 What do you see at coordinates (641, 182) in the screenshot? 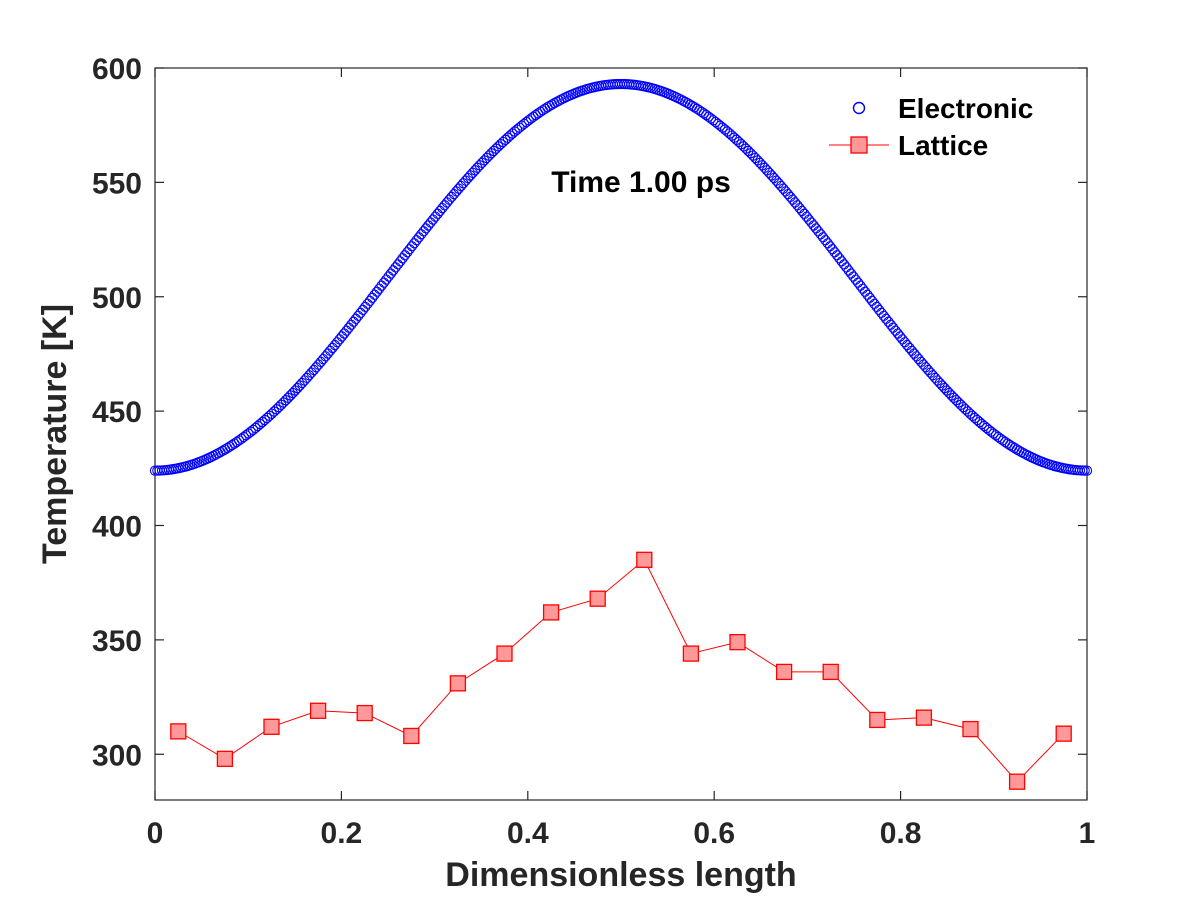
I see `time-annotation: Time 1.00 ps` at bounding box center [641, 182].